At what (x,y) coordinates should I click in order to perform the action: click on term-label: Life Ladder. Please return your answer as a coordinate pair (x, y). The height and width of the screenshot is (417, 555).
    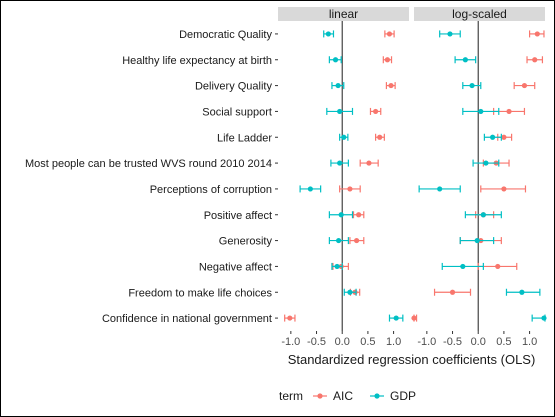
    Looking at the image, I should click on (244, 138).